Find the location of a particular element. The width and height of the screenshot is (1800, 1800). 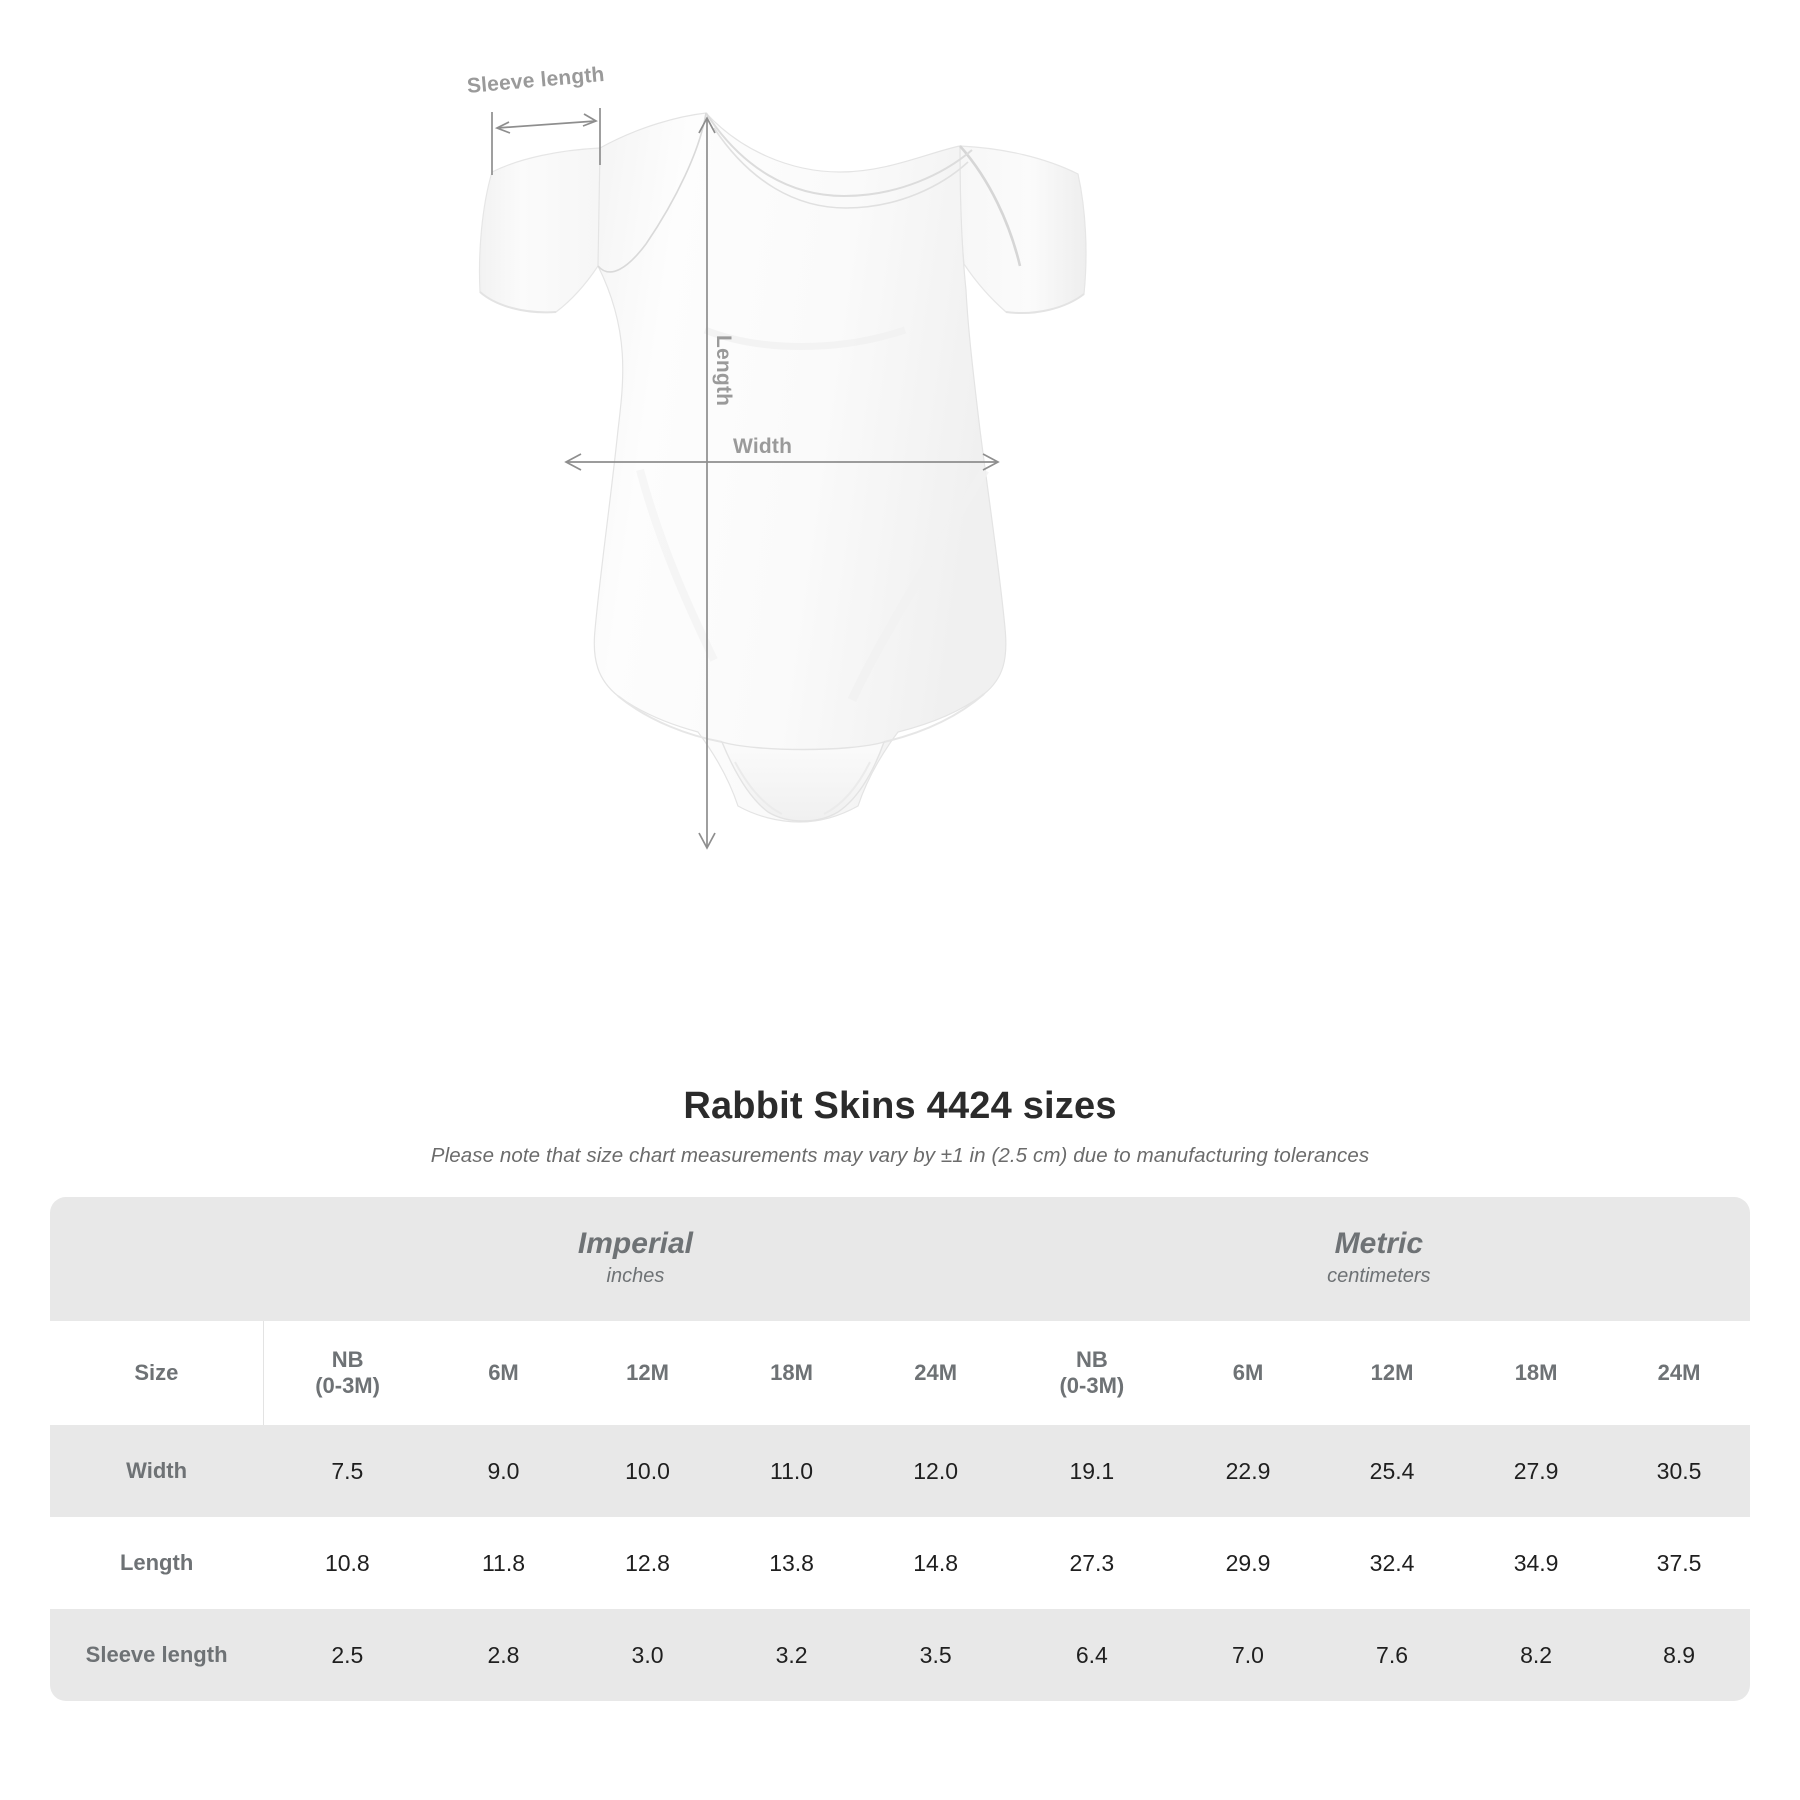

column-header-metric-24m: 24M is located at coordinates (1679, 1373).